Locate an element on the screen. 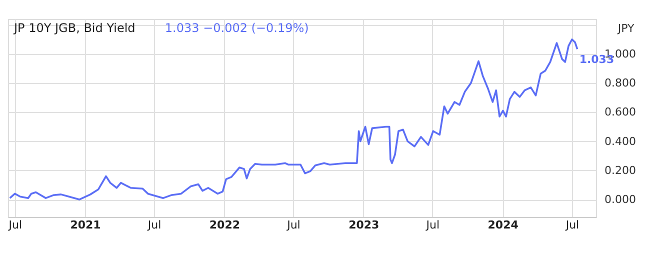  x-tick-label: 2023 is located at coordinates (364, 225).